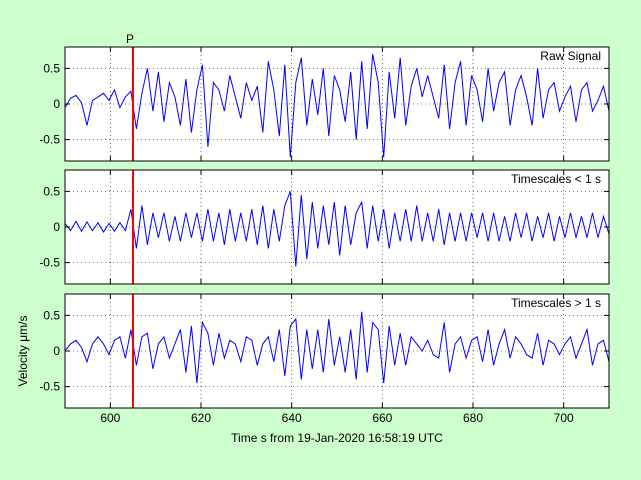  Describe the element at coordinates (564, 418) in the screenshot. I see `x-tick-label: 700` at that location.